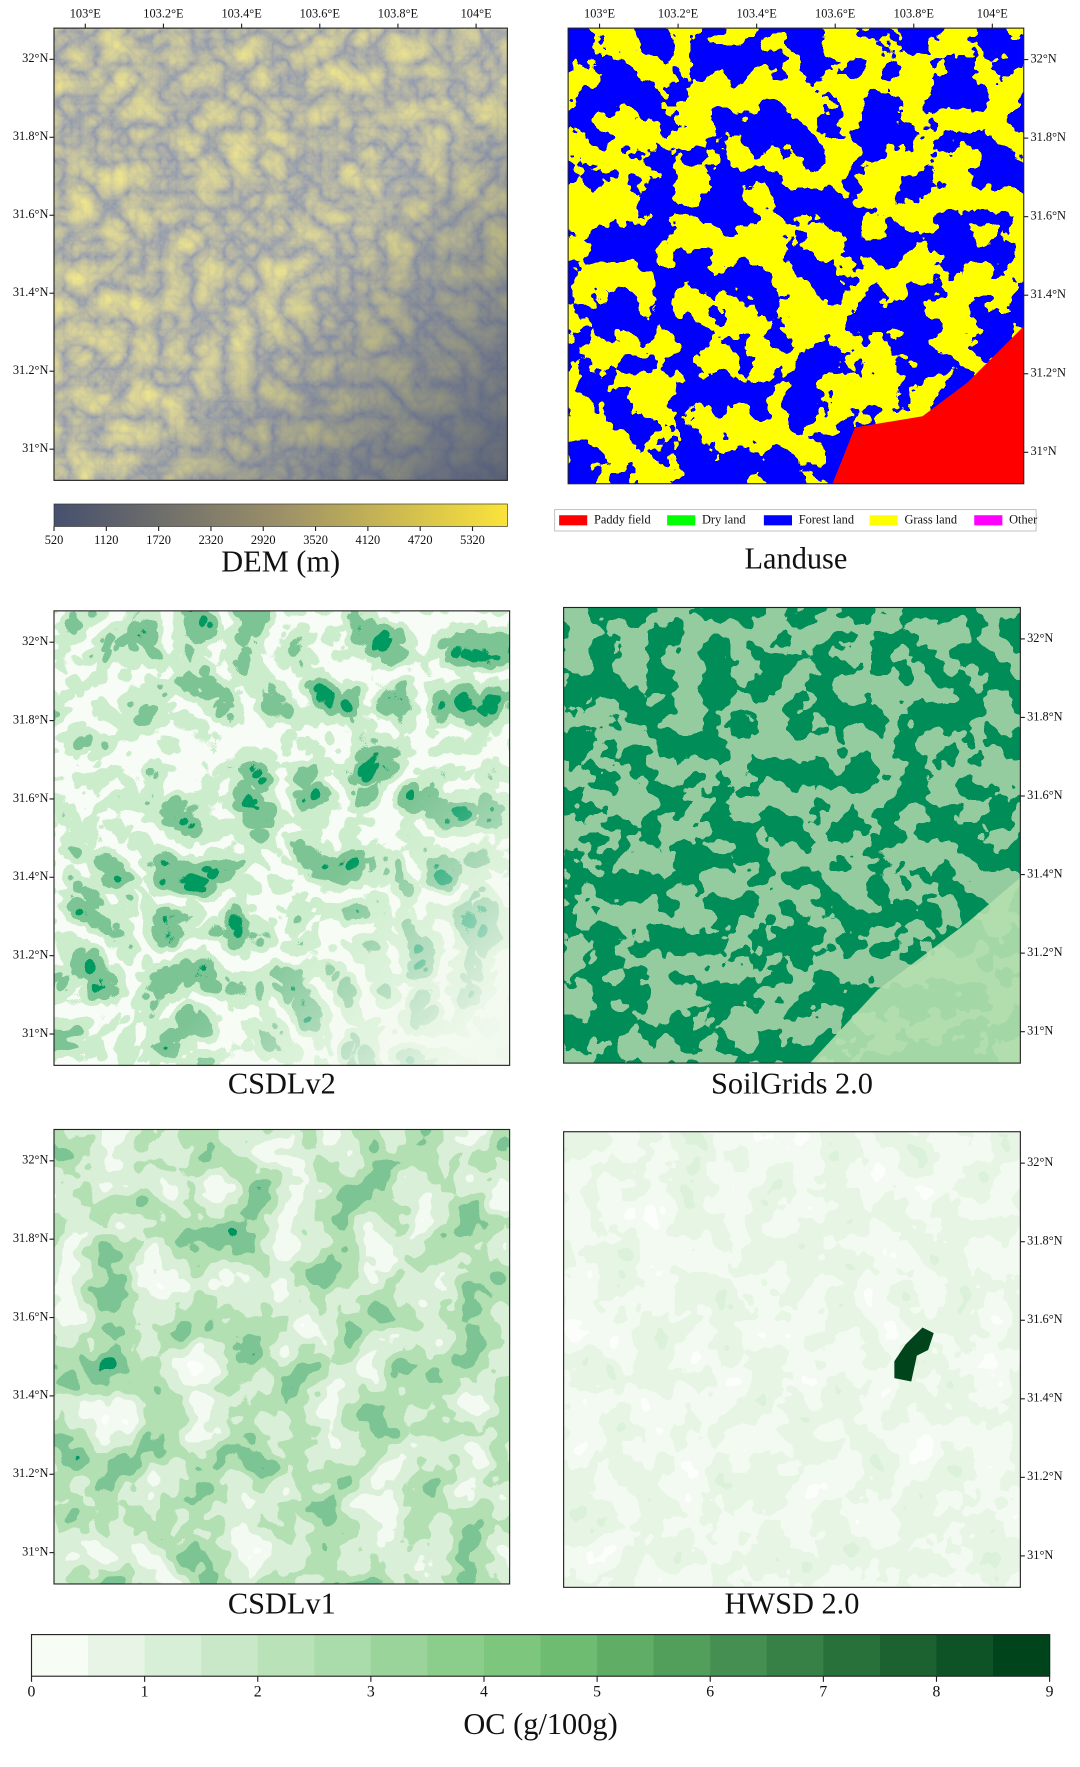 The height and width of the screenshot is (1767, 1080). What do you see at coordinates (472, 540) in the screenshot?
I see `dem-colorbar-tick-label: 5320` at bounding box center [472, 540].